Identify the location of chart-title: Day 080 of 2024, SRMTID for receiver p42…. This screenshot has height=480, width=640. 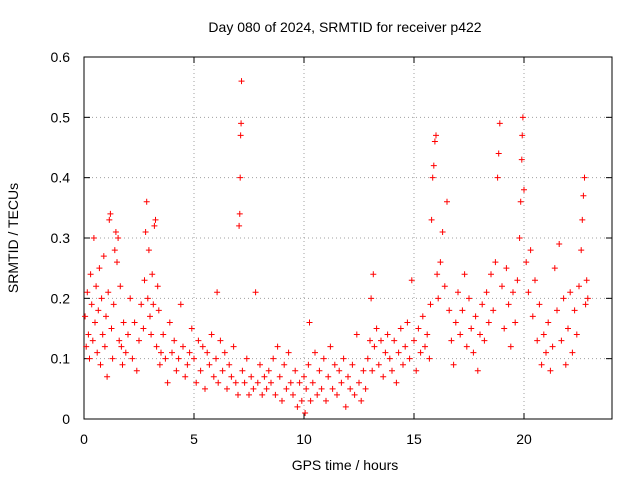
(344, 27).